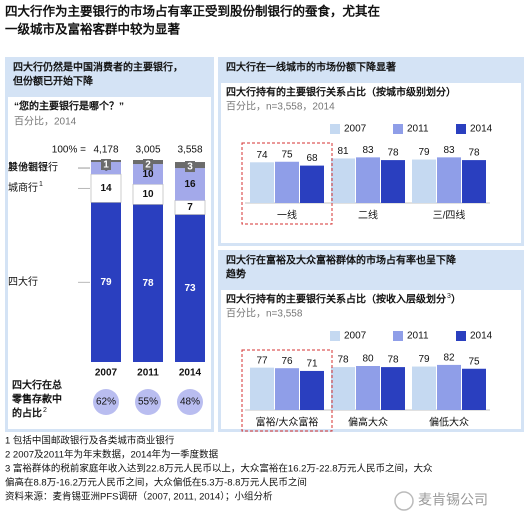 This screenshot has width=529, height=527. What do you see at coordinates (341, 260) in the screenshot?
I see `panel-header: 四大行在富裕及大众富裕群体的市场占有率也呈下降` at bounding box center [341, 260].